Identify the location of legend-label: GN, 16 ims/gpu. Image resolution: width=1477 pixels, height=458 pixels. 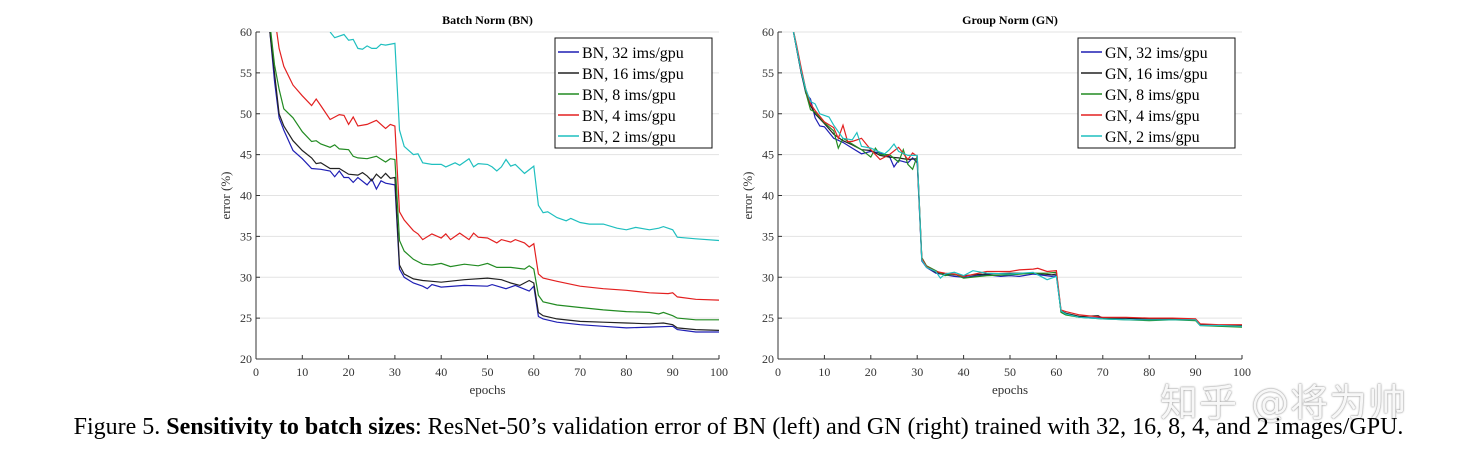
(1156, 74).